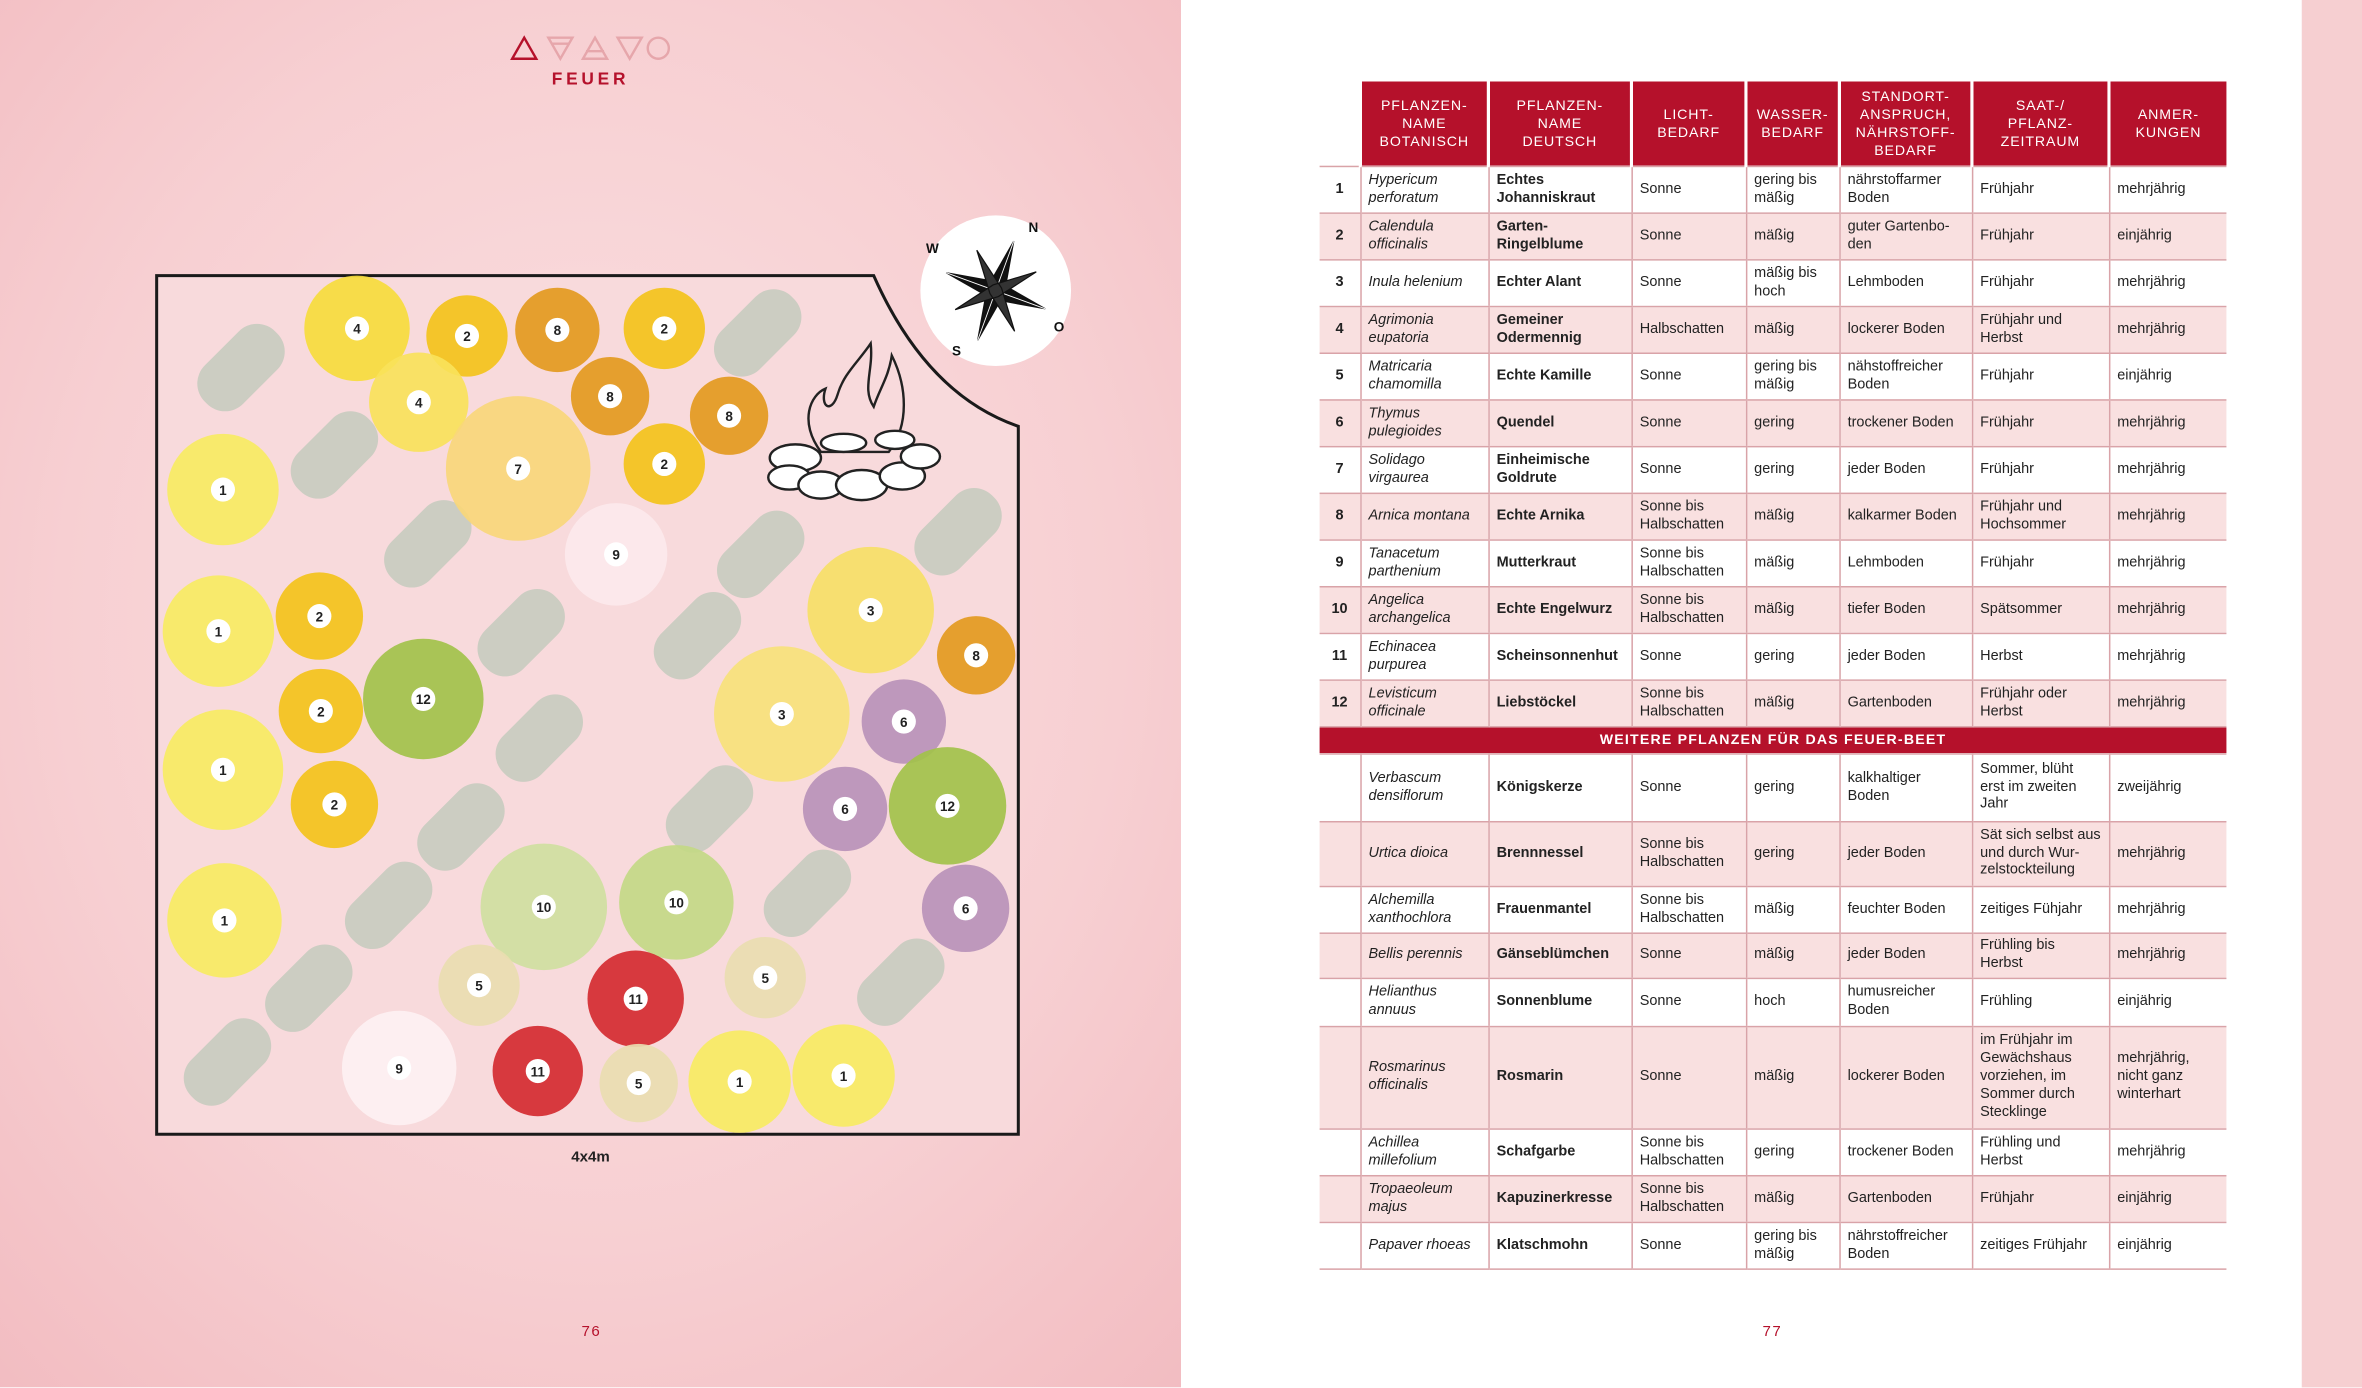  I want to click on table-cell: Achillea millefolium, so click(1424, 1152).